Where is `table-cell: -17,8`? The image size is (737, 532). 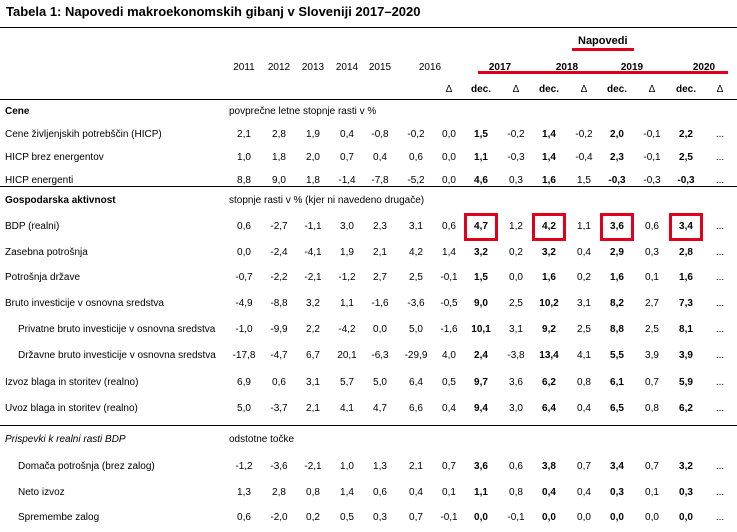 table-cell: -17,8 is located at coordinates (244, 355).